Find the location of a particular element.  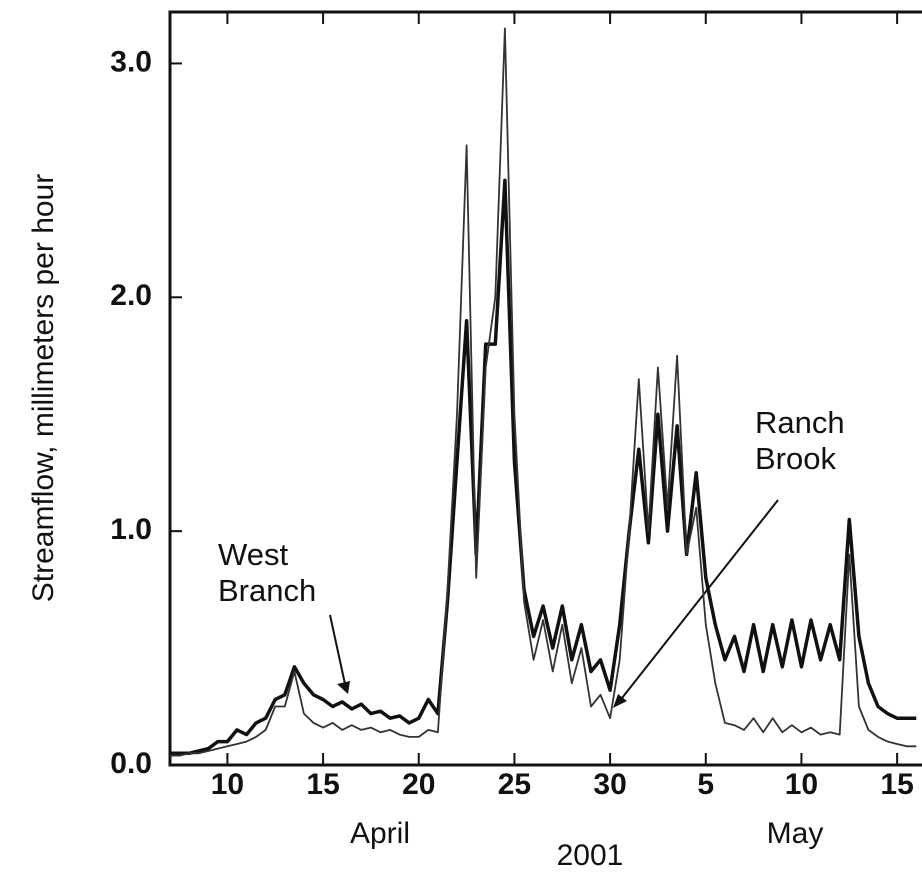

y-tick-label: 3.0 is located at coordinates (131, 61).